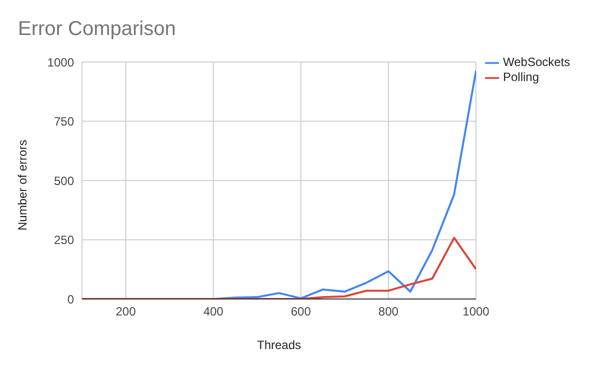 The height and width of the screenshot is (371, 600). Describe the element at coordinates (64, 121) in the screenshot. I see `y-tick-label: 750` at that location.